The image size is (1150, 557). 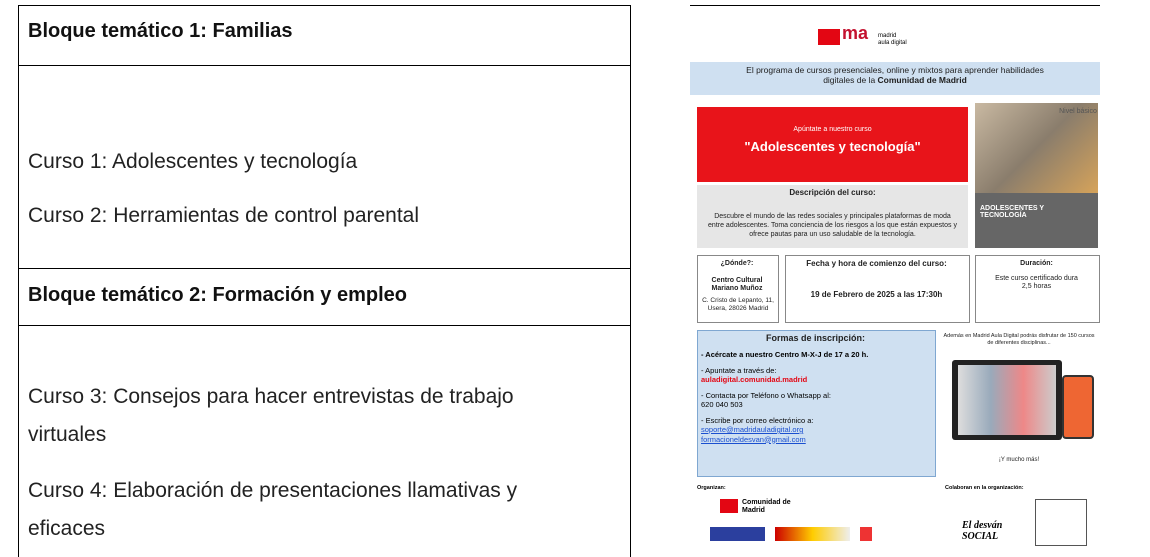 I want to click on course: Curso 1: Adolescentes y tecnología, so click(x=193, y=161).